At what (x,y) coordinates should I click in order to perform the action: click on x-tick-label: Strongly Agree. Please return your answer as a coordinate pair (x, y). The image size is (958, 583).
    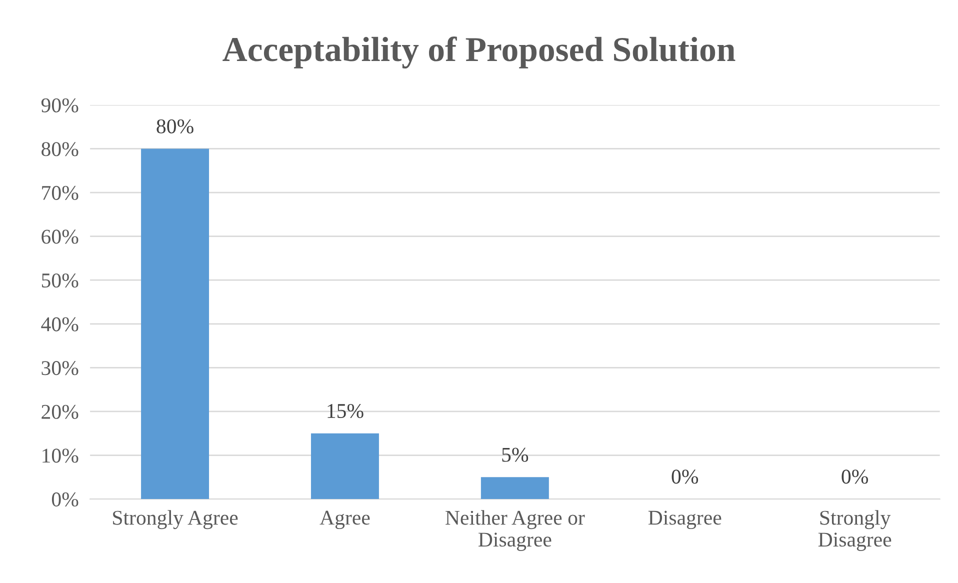
    Looking at the image, I should click on (175, 520).